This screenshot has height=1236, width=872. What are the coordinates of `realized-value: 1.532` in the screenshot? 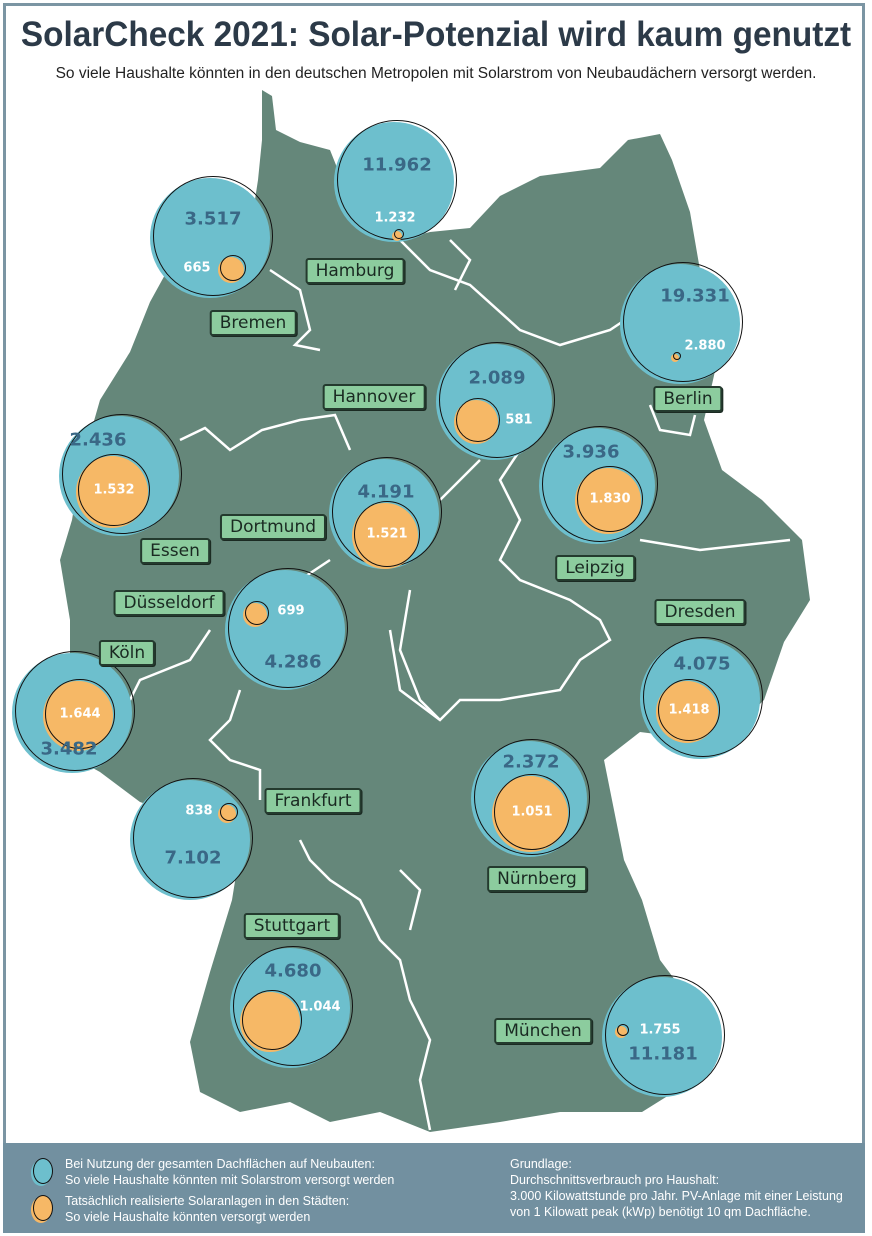 It's located at (114, 490).